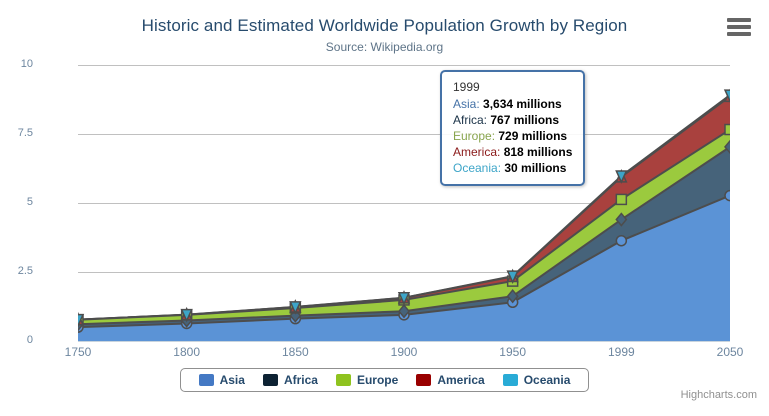 This screenshot has width=769, height=416. Describe the element at coordinates (538, 152) in the screenshot. I see `tooltip-series-value: 818 millions` at that location.